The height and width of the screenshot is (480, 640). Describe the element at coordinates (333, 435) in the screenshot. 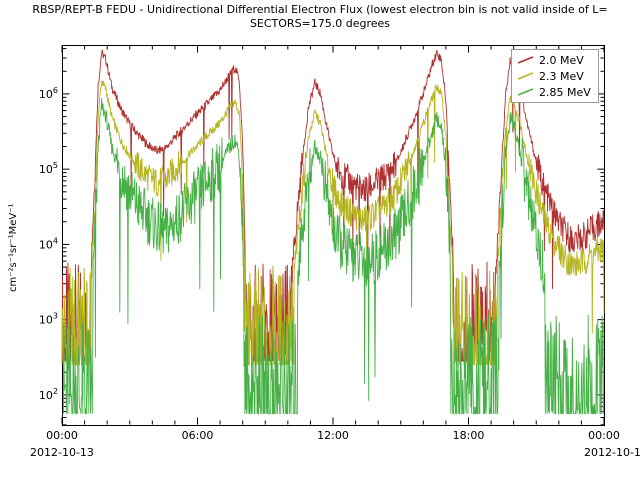

I see `x-tick-label: 12:00` at that location.